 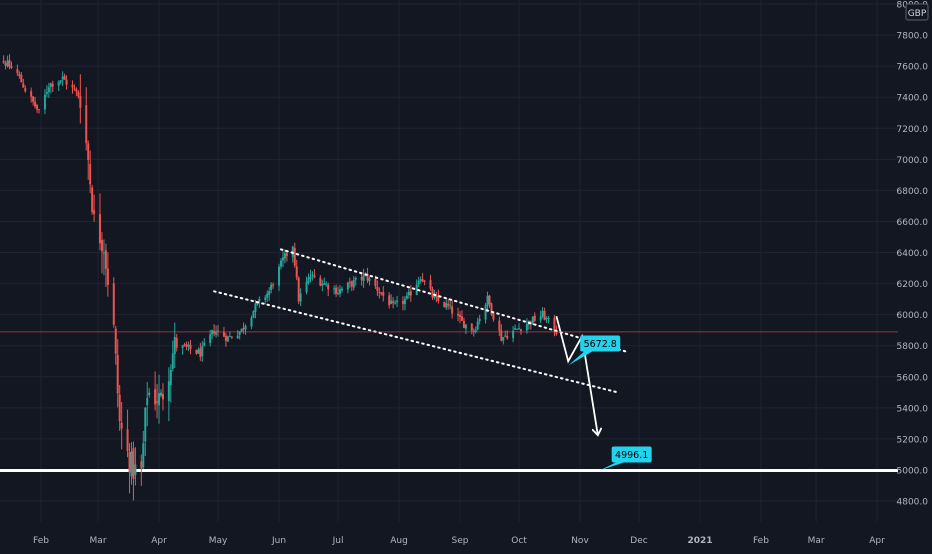 What do you see at coordinates (913, 285) in the screenshot?
I see `y-tick-label: 6200.0` at bounding box center [913, 285].